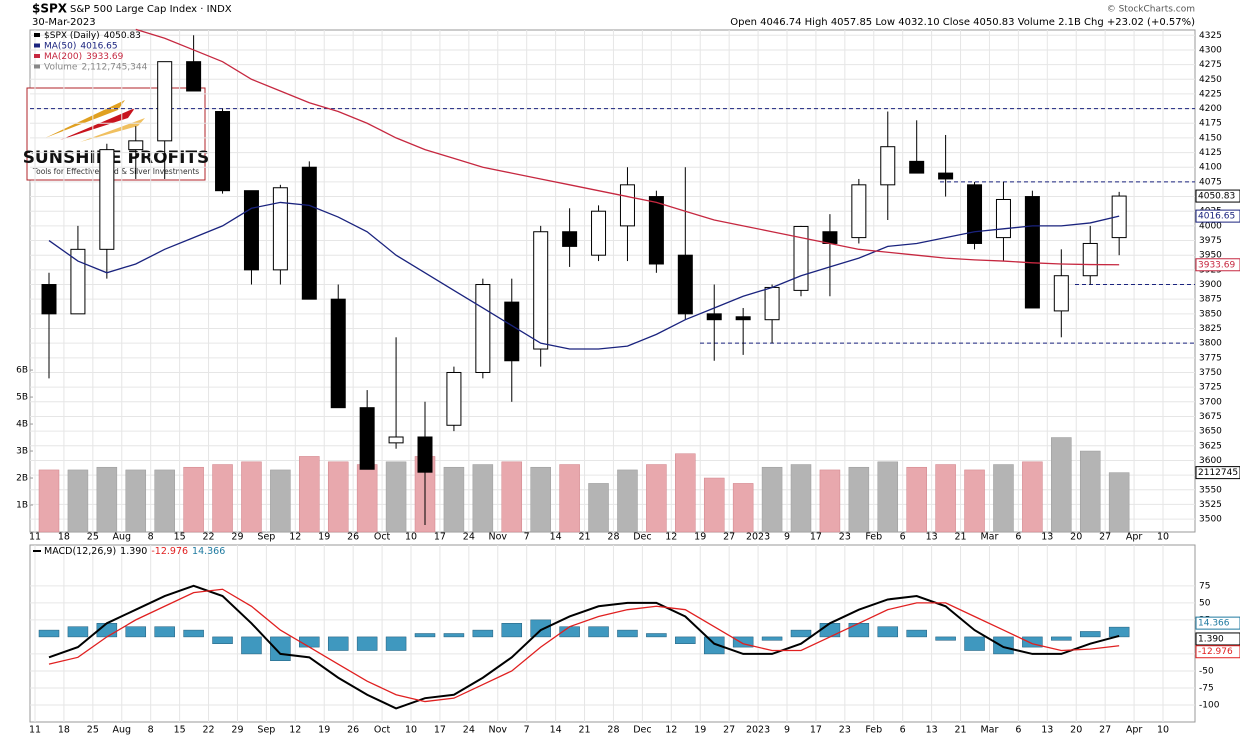  What do you see at coordinates (116, 158) in the screenshot?
I see `logo-name: SUNSHINE PROFITS` at bounding box center [116, 158].